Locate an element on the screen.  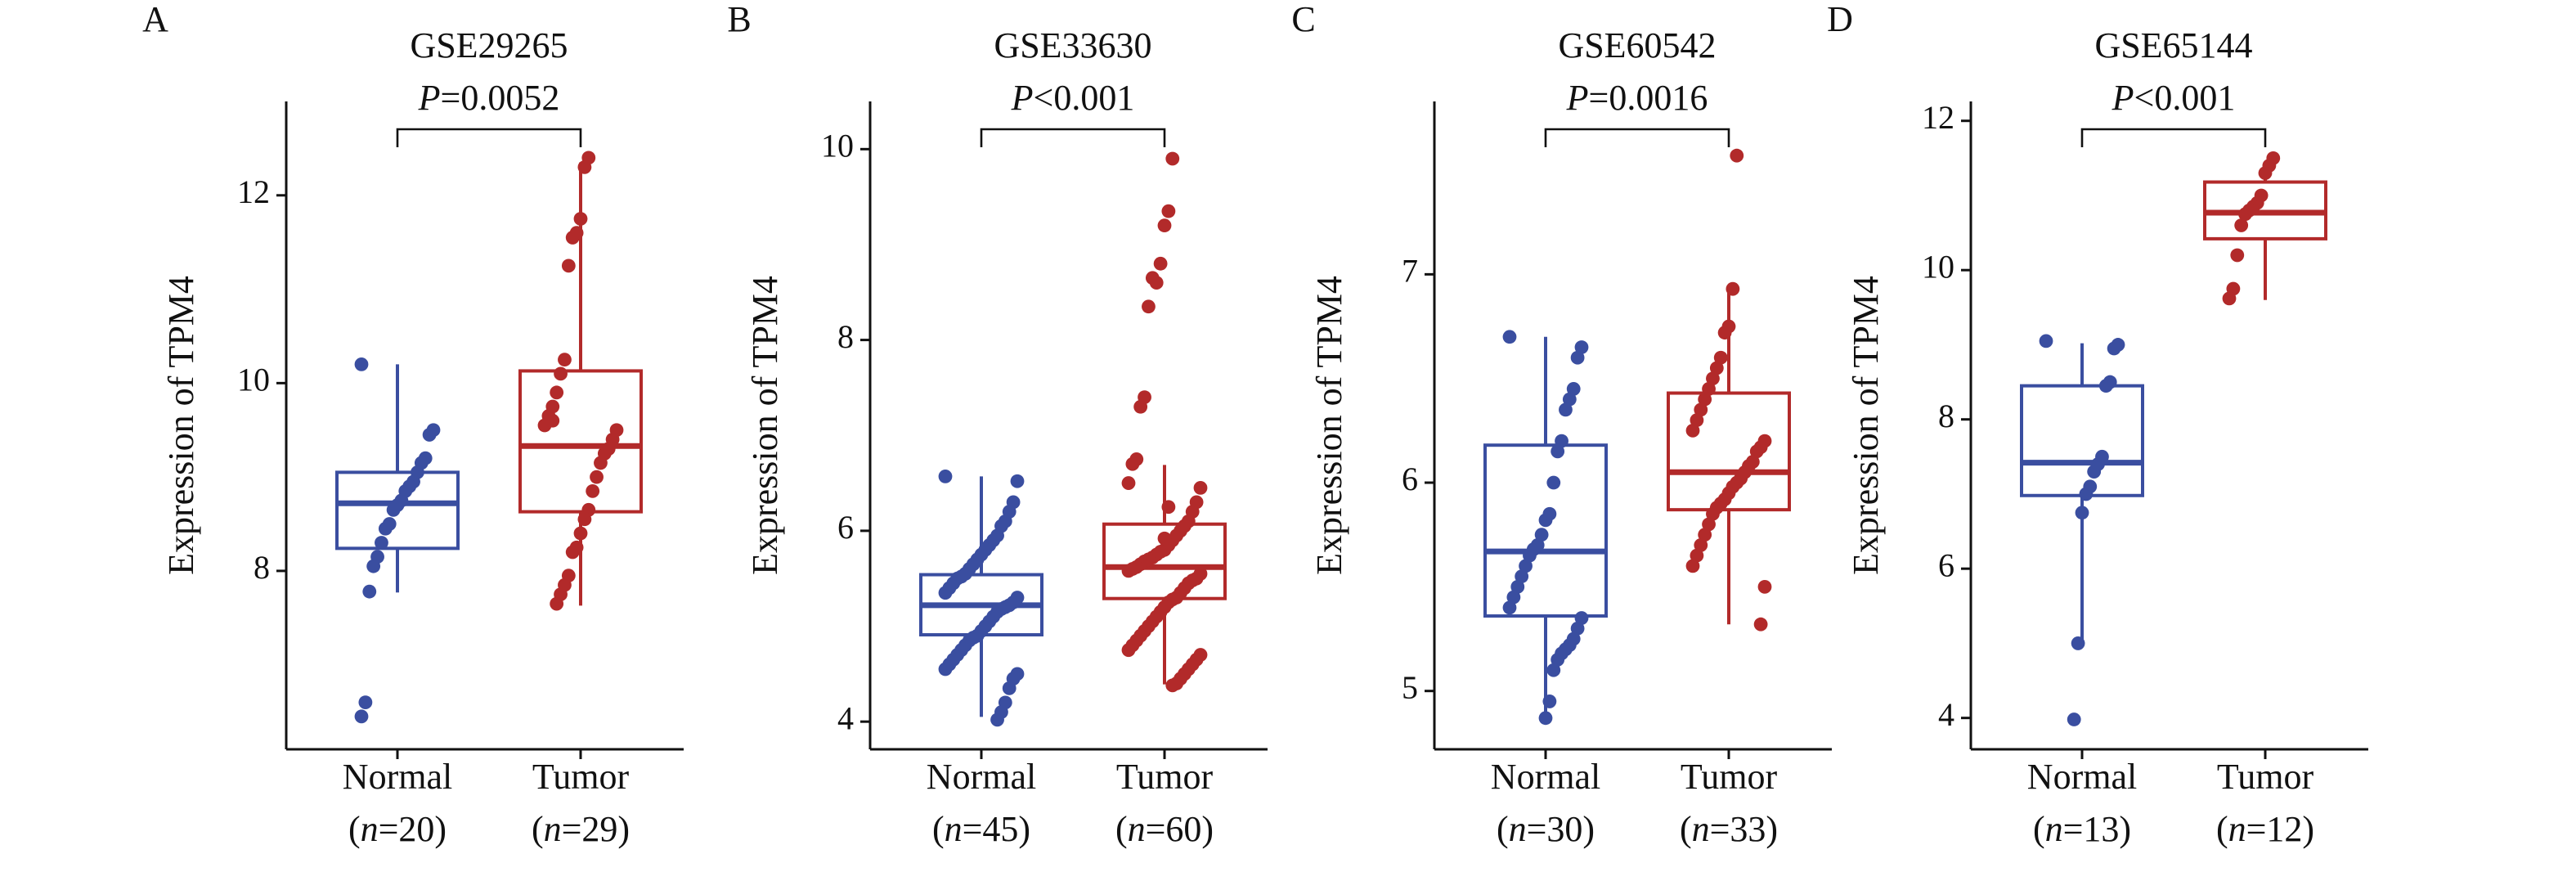
chart-title: GSE65144 is located at coordinates (2173, 45).